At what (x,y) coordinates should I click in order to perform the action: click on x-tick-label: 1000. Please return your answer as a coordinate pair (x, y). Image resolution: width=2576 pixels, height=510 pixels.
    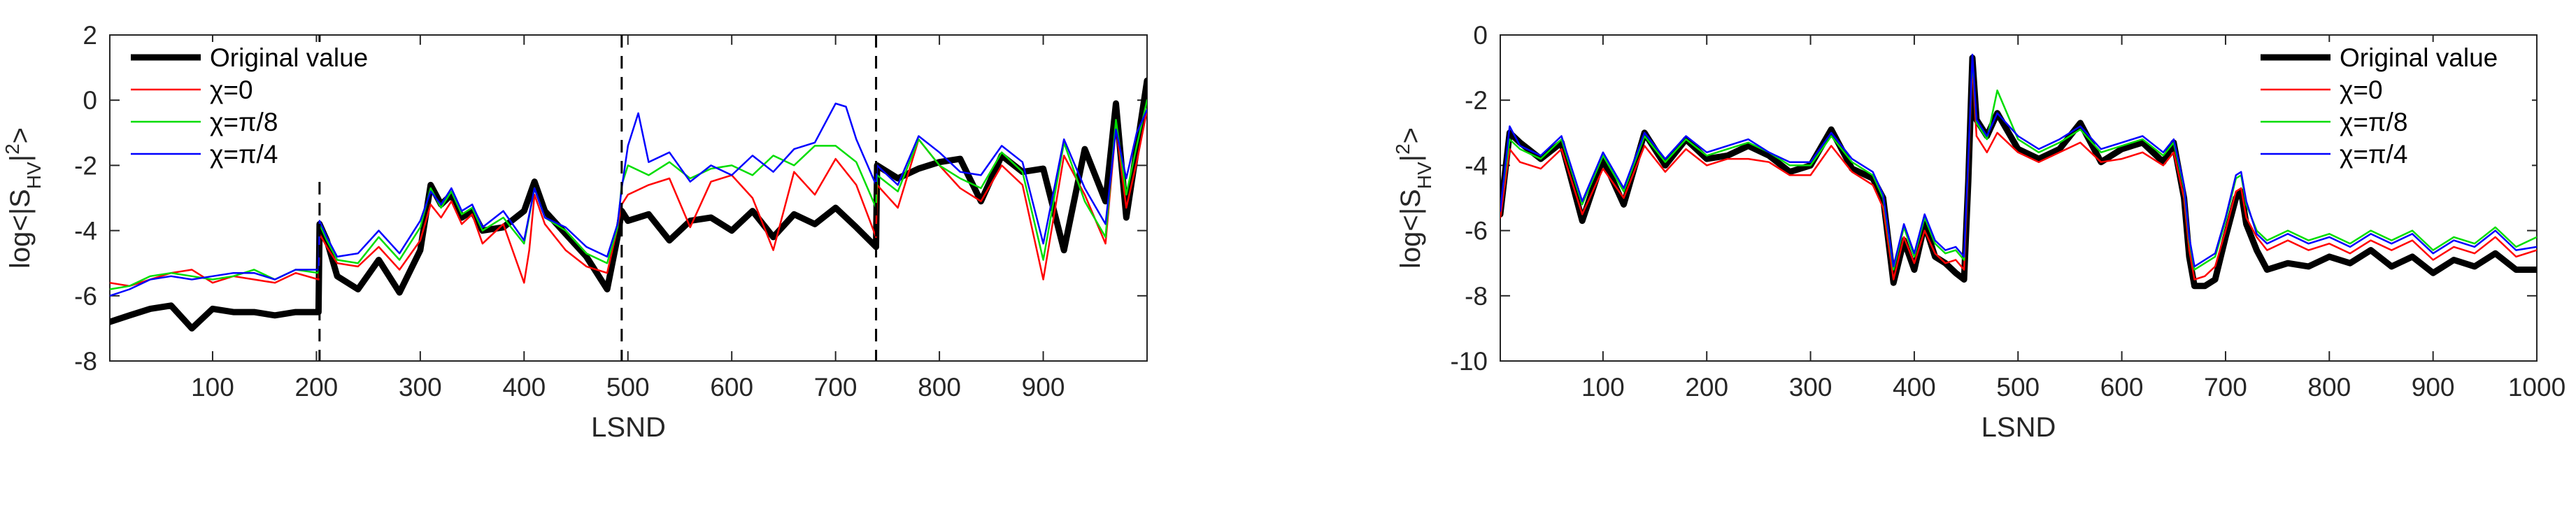
    Looking at the image, I should click on (2537, 387).